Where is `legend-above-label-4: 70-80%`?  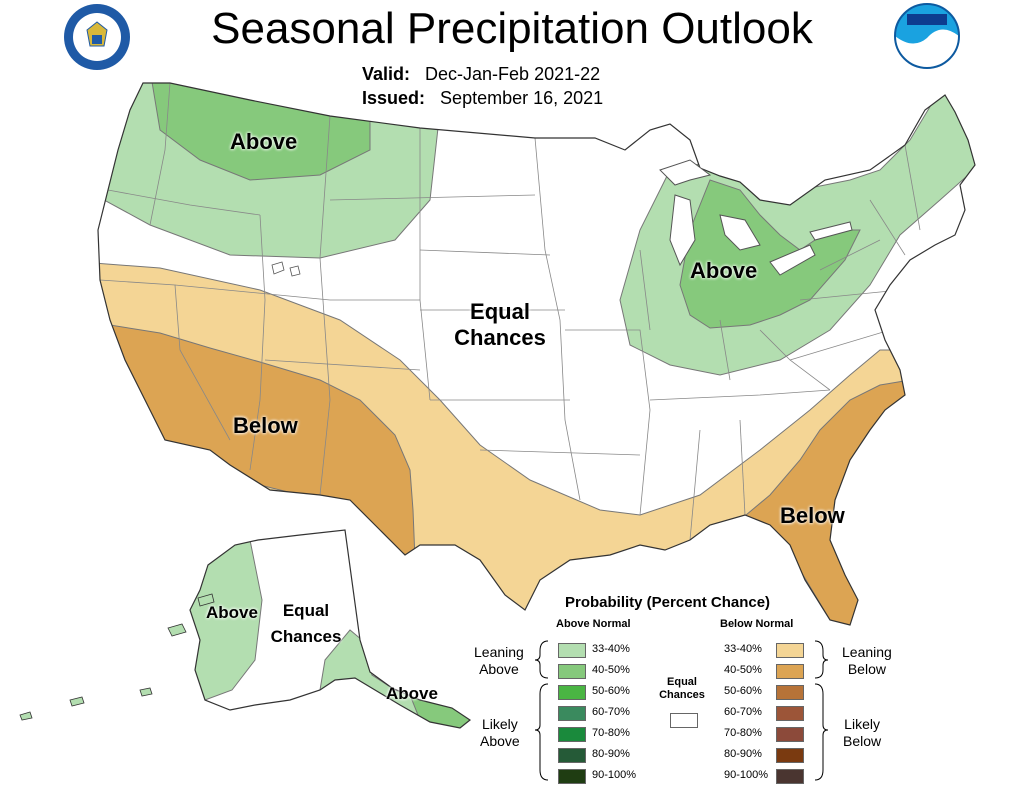 legend-above-label-4: 70-80% is located at coordinates (611, 733).